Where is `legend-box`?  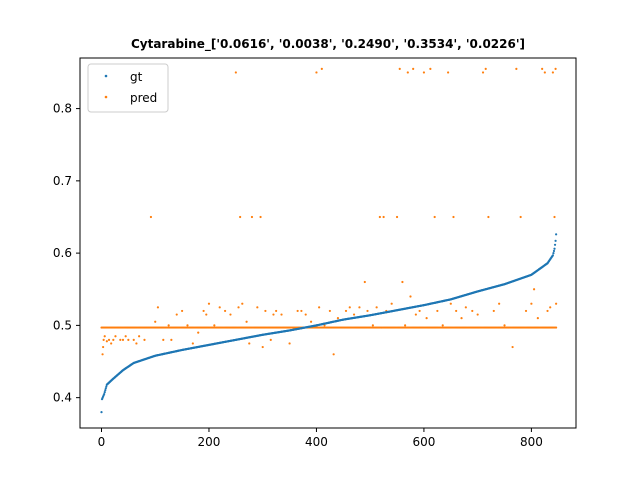 legend-box is located at coordinates (128, 88).